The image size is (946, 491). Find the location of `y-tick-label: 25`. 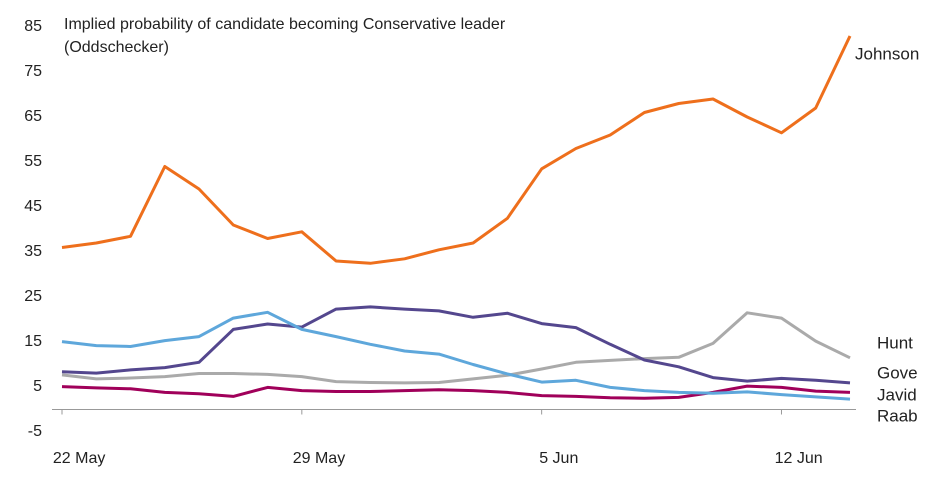

y-tick-label: 25 is located at coordinates (33, 296).